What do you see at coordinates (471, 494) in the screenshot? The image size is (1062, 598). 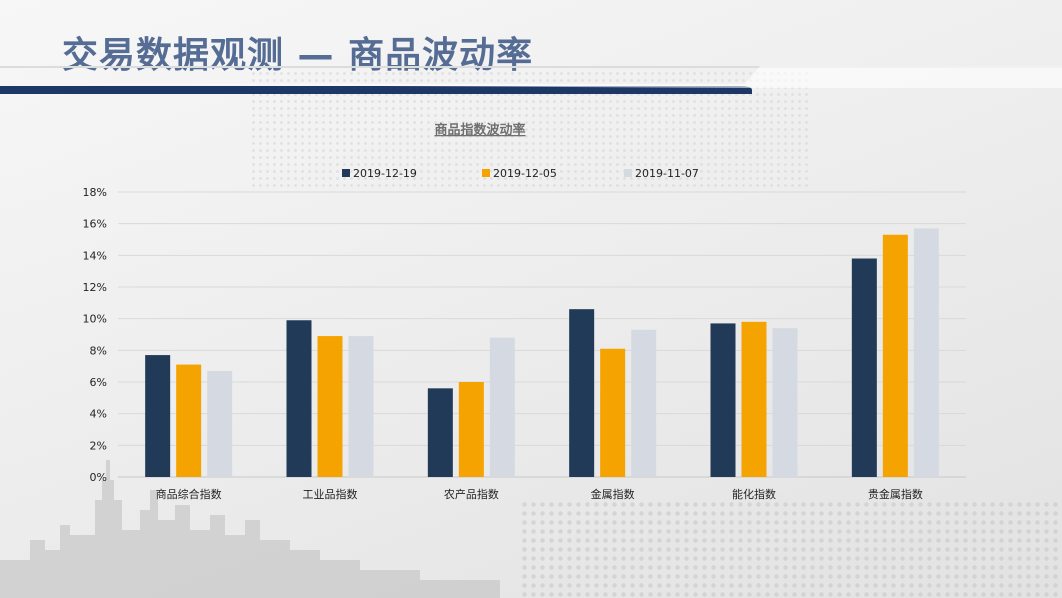 I see `x-category-label: 农产品指数` at bounding box center [471, 494].